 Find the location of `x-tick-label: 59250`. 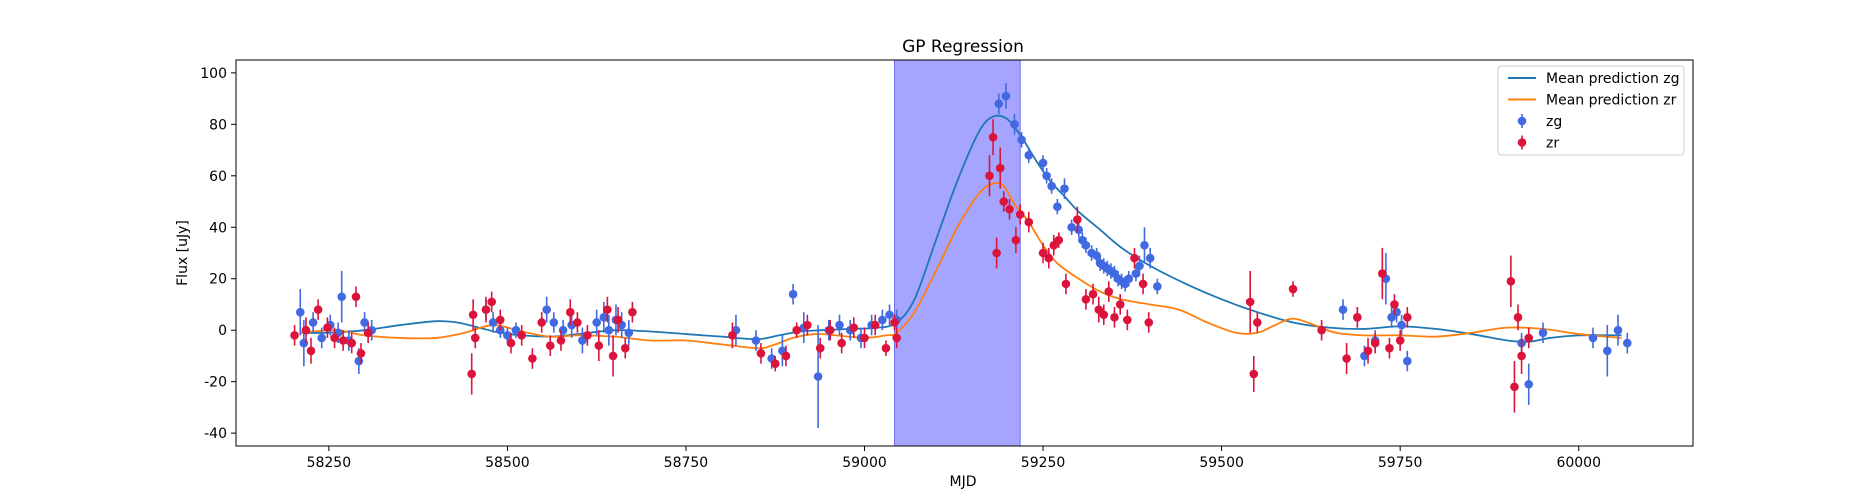

x-tick-label: 59250 is located at coordinates (1043, 463).